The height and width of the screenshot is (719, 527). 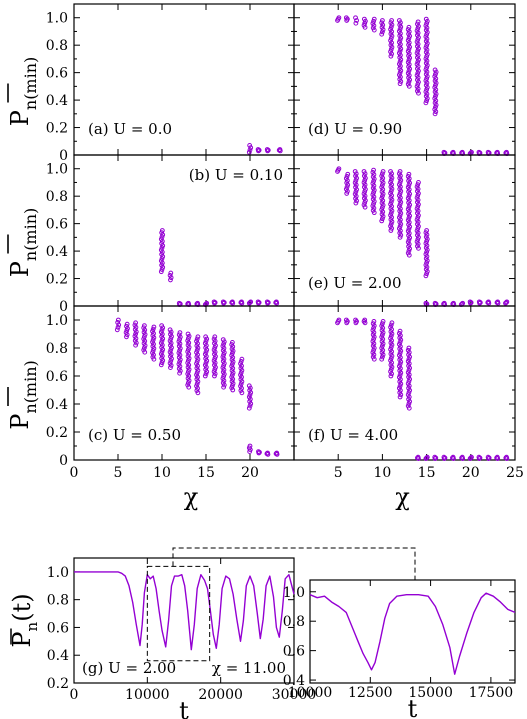 What do you see at coordinates (355, 129) in the screenshot?
I see `panel-label-d: (d) U = 0.90` at bounding box center [355, 129].